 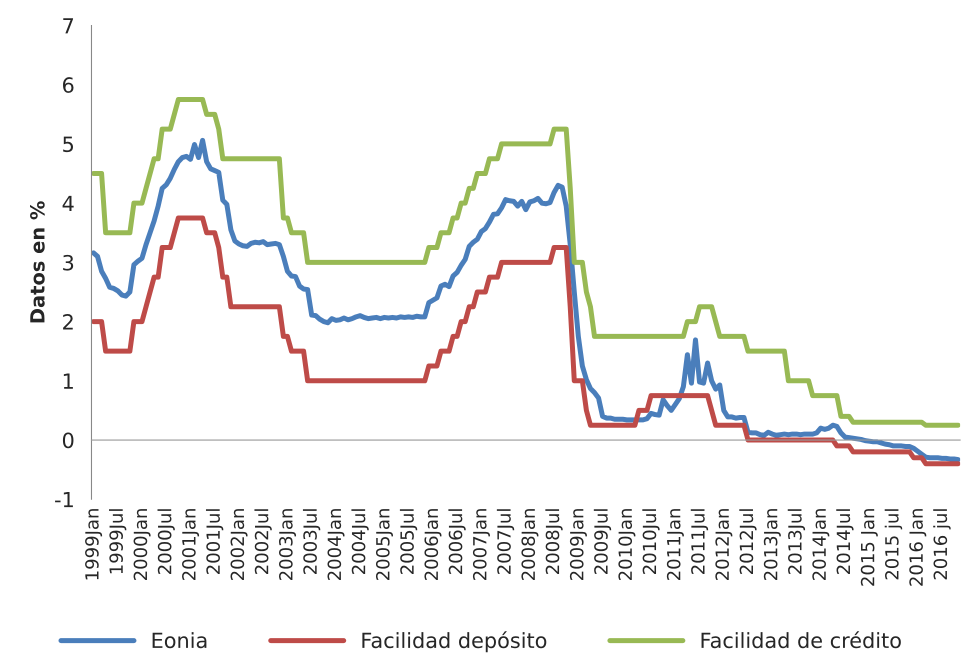 I want to click on x-tick-label: 2011Jan, so click(x=675, y=544).